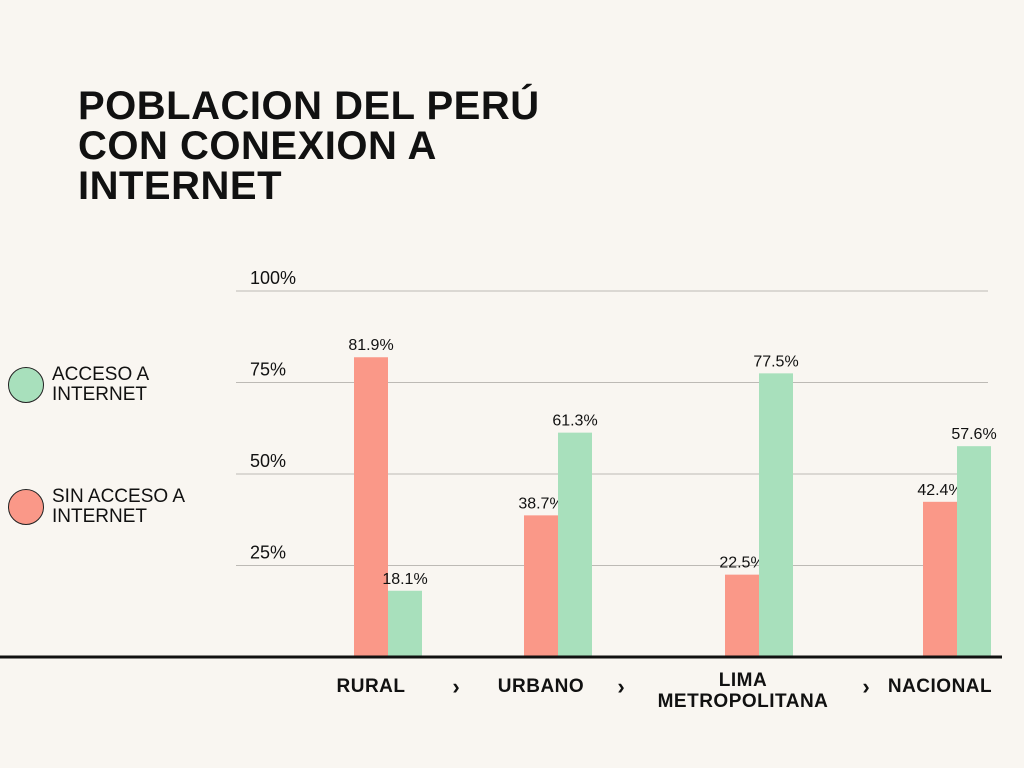  Describe the element at coordinates (540, 503) in the screenshot. I see `data-label: 38.7%` at that location.